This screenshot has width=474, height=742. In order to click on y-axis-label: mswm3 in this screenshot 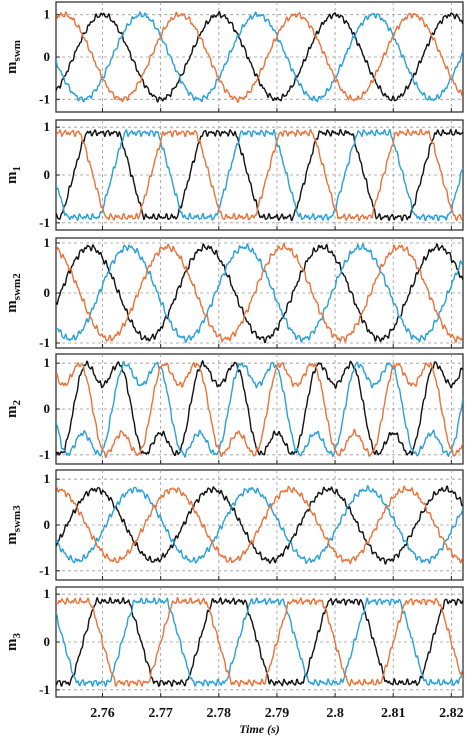, I will do `click(13, 525)`.